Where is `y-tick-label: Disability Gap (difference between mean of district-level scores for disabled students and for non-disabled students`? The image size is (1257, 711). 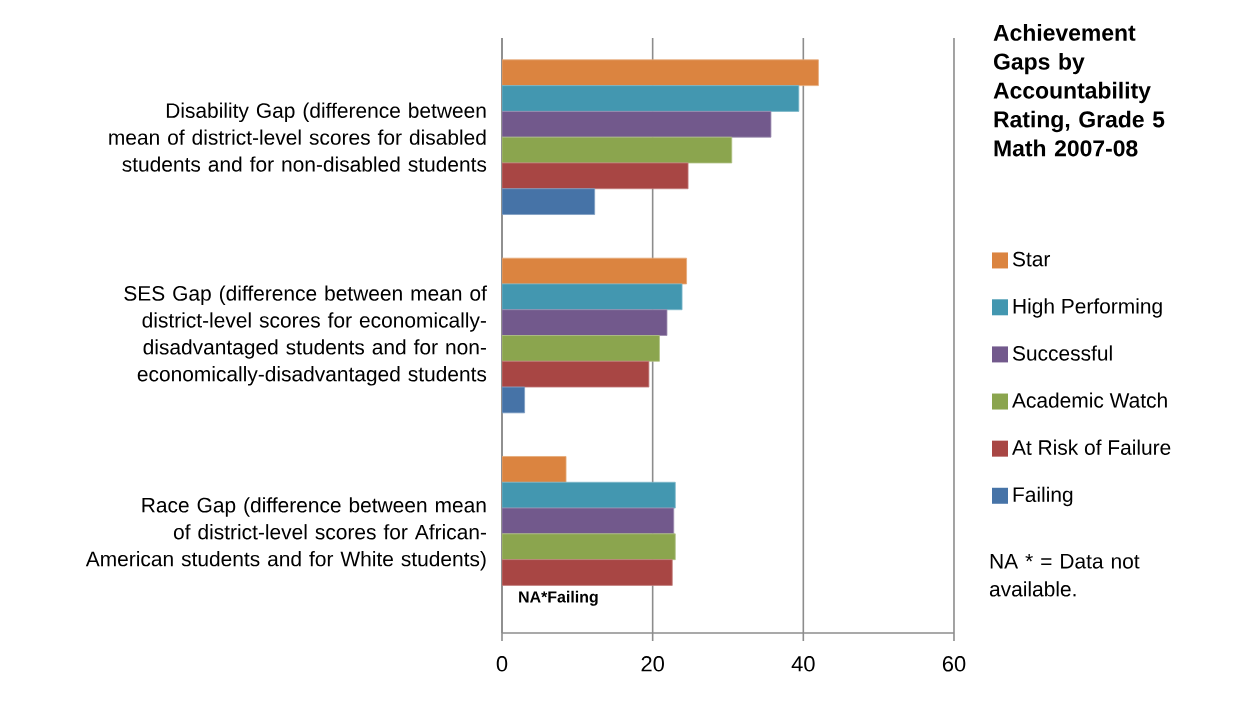 y-tick-label: Disability Gap (difference between mean of district-level scores for disabled students and for non-disabled students is located at coordinates (298, 137).